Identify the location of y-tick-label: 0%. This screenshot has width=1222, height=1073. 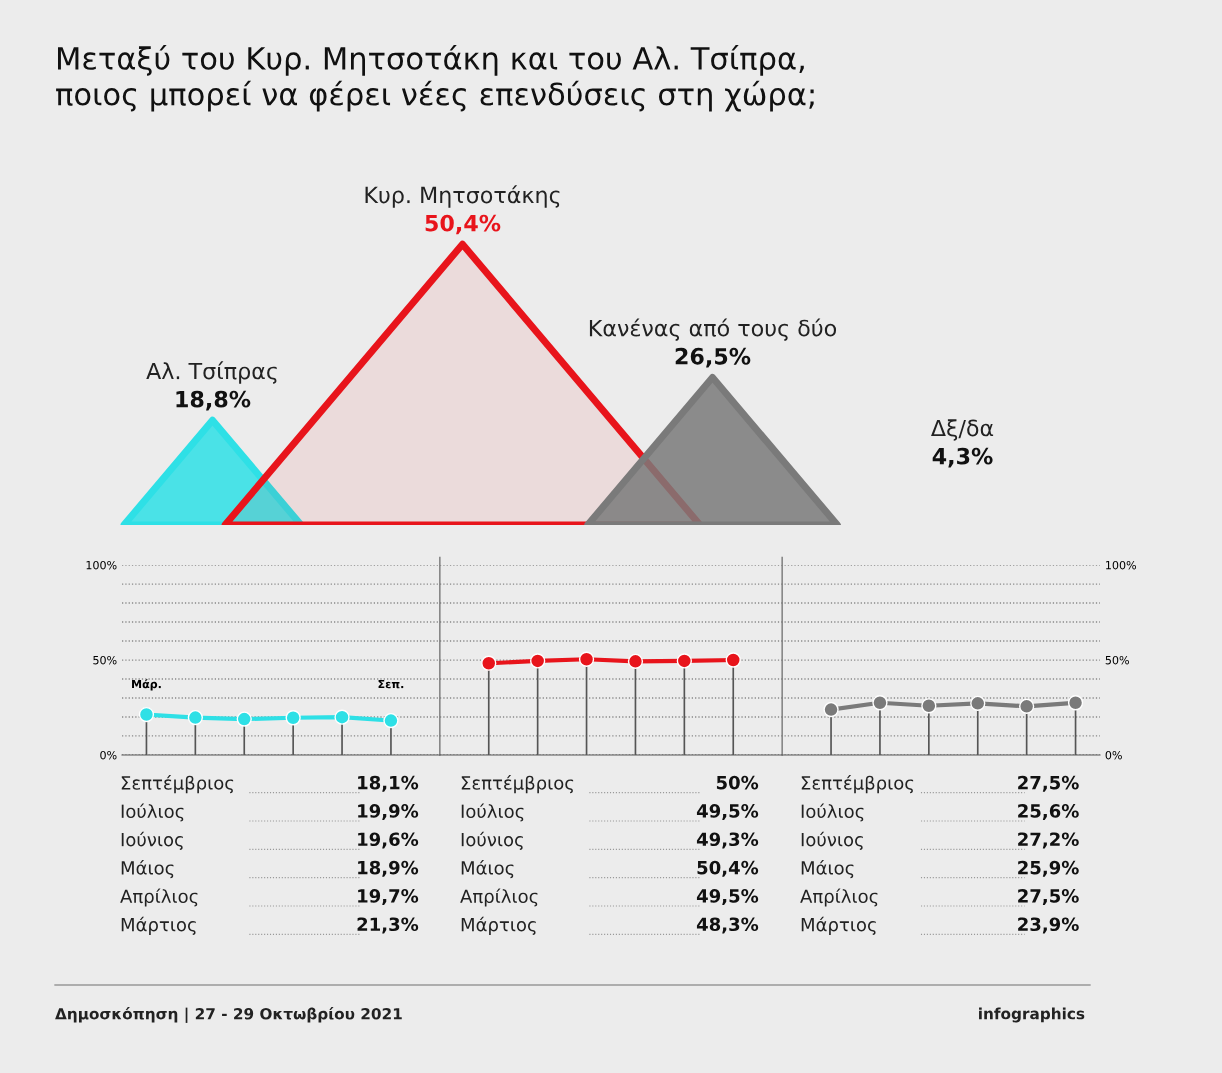
(108, 755).